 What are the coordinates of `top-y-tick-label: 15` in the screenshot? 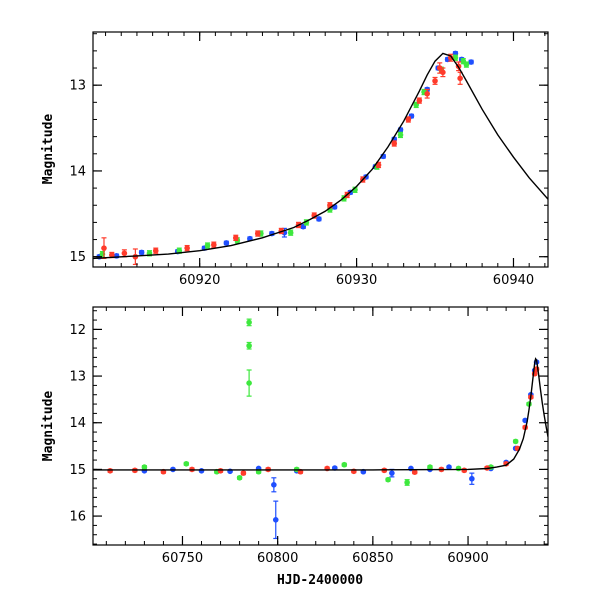 It's located at (77, 257).